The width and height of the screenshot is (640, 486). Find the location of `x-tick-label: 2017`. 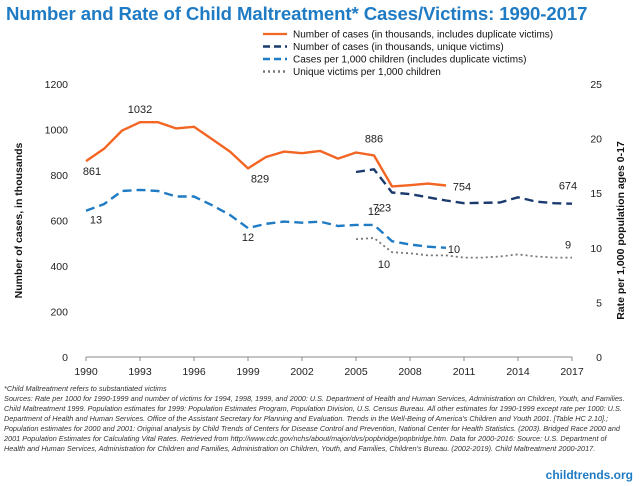

x-tick-label: 2017 is located at coordinates (572, 372).